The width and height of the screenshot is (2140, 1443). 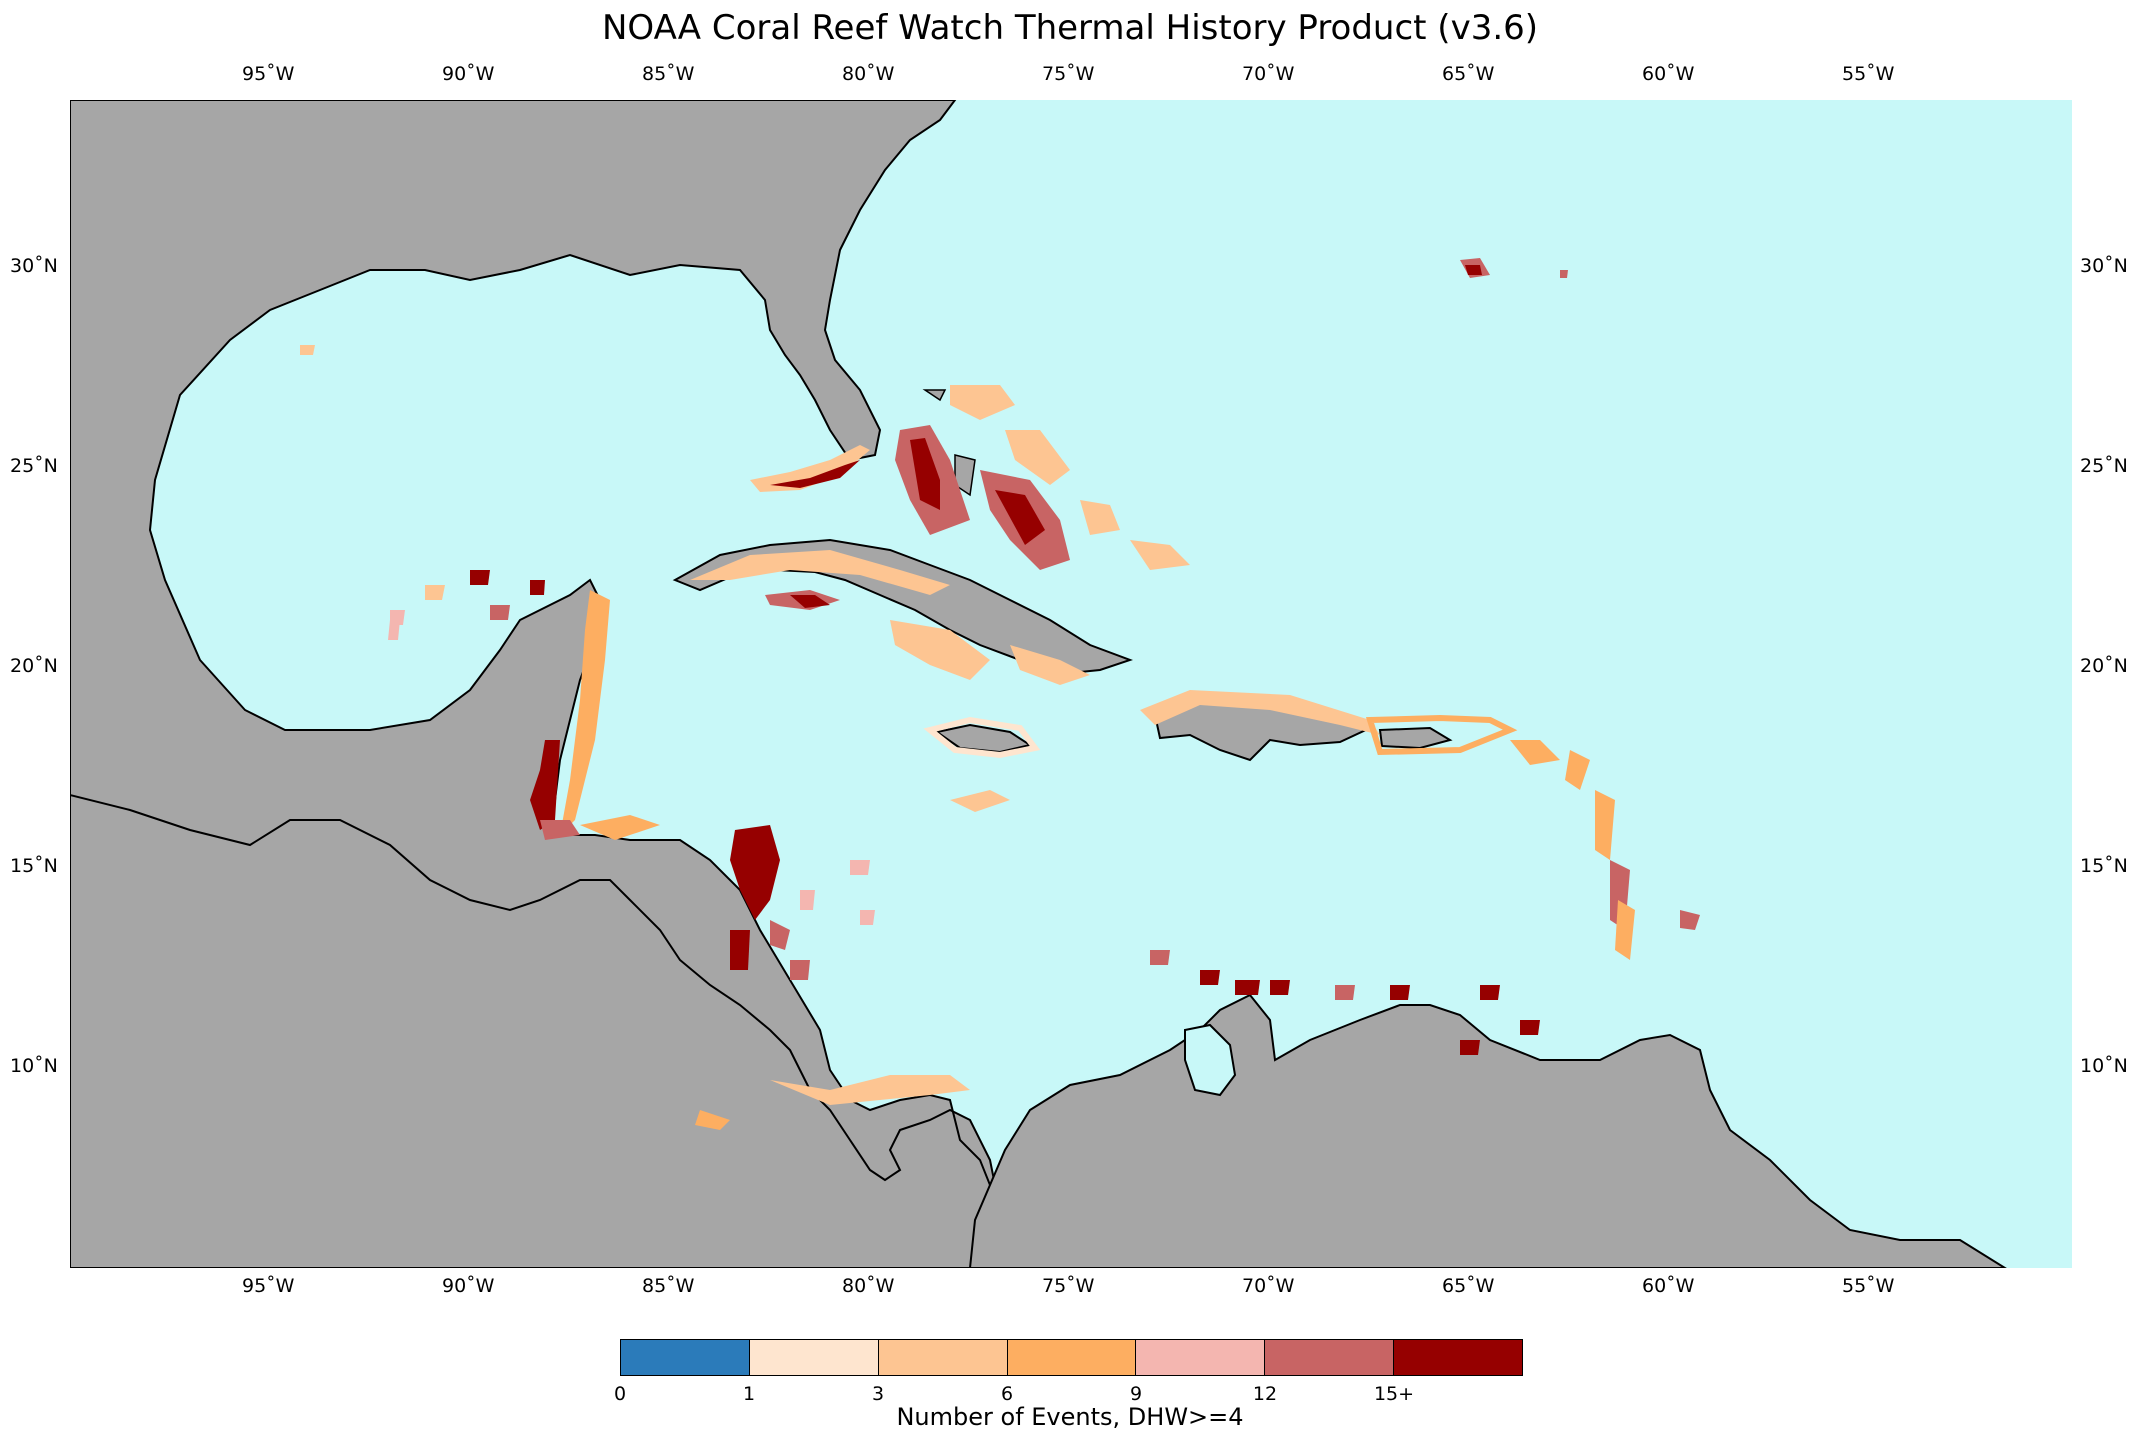 I want to click on colorbar-tick: 1, so click(x=749, y=1394).